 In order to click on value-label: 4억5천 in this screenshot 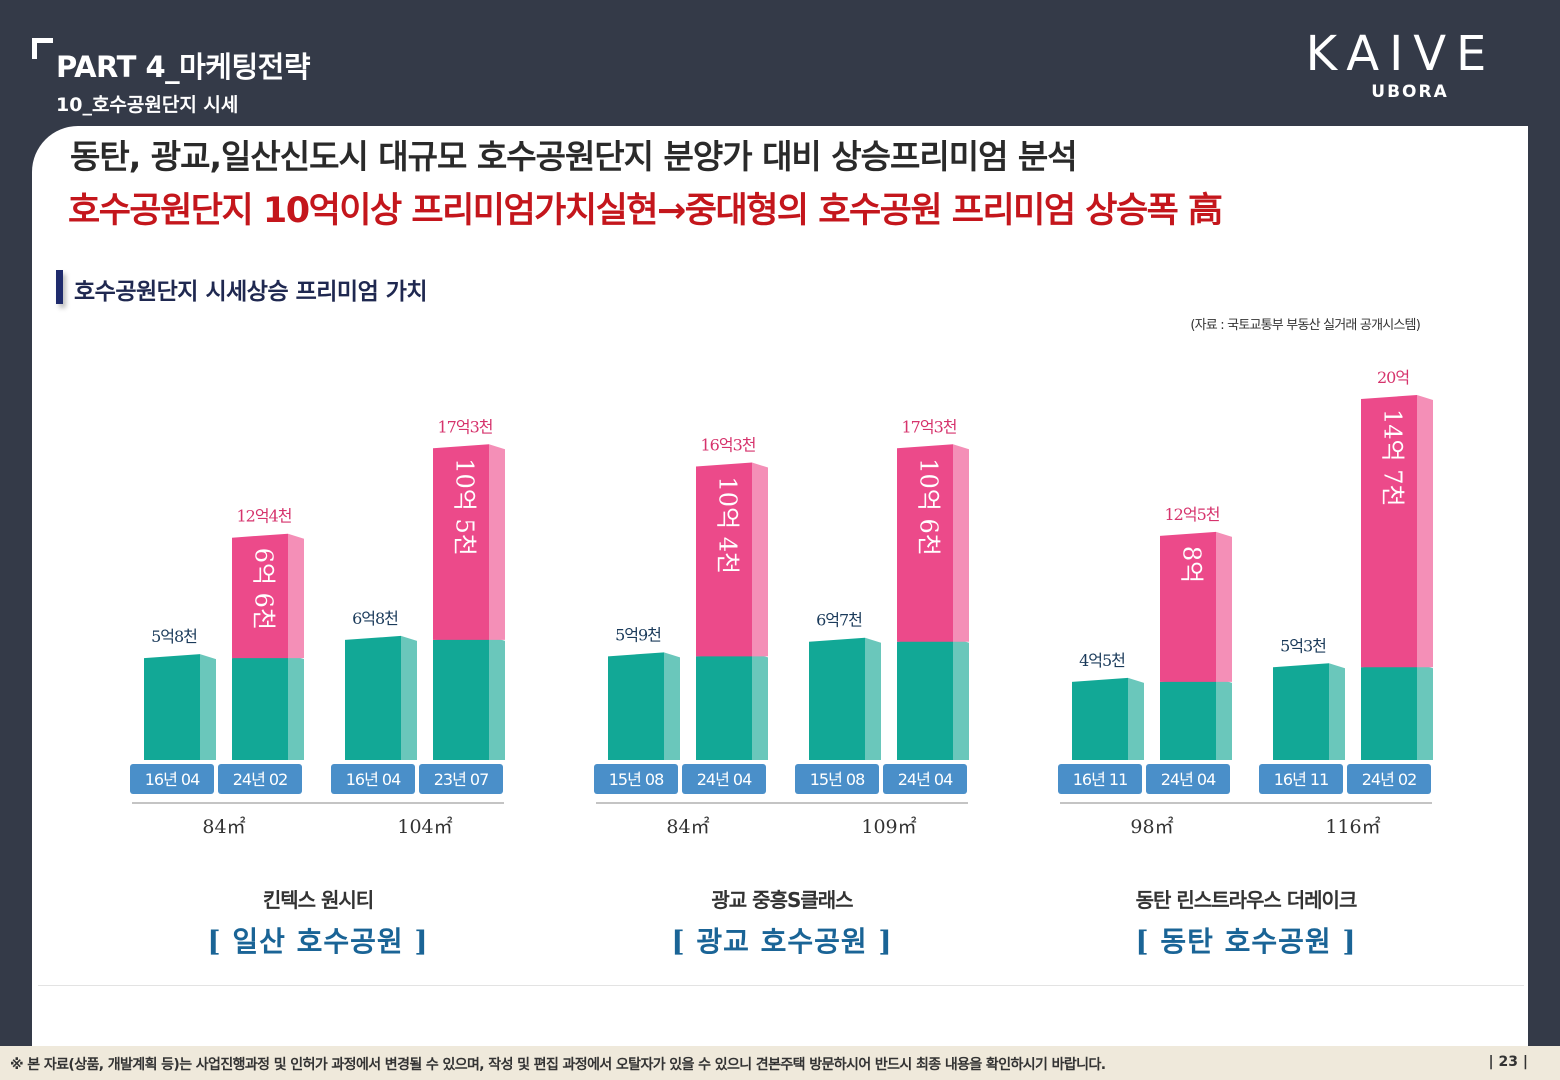, I will do `click(1102, 660)`.